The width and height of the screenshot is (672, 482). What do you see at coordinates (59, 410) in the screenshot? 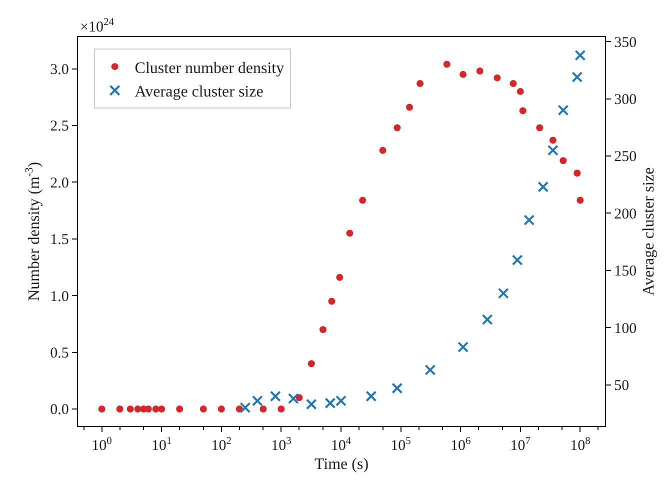
I see `y-tick-label: 0.0` at bounding box center [59, 410].